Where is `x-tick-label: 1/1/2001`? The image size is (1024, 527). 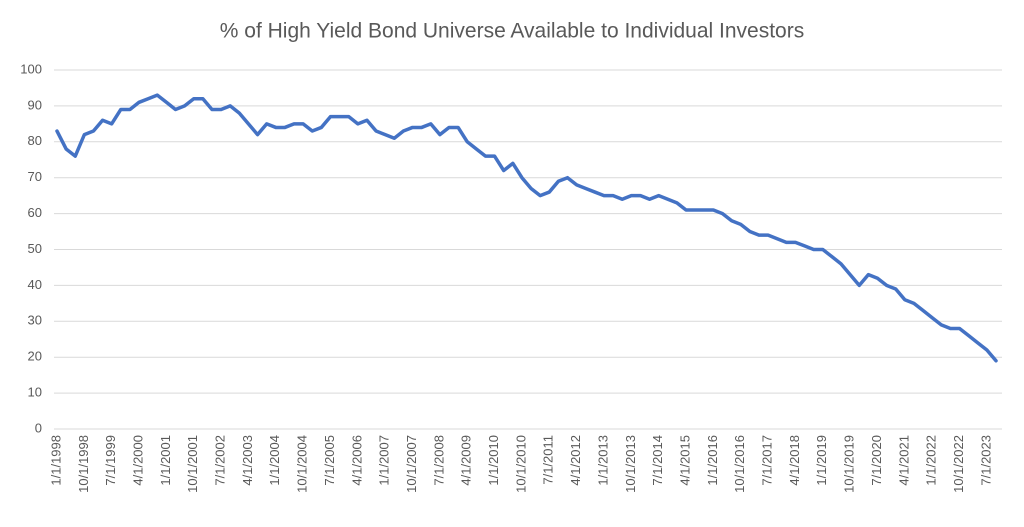 x-tick-label: 1/1/2001 is located at coordinates (165, 460).